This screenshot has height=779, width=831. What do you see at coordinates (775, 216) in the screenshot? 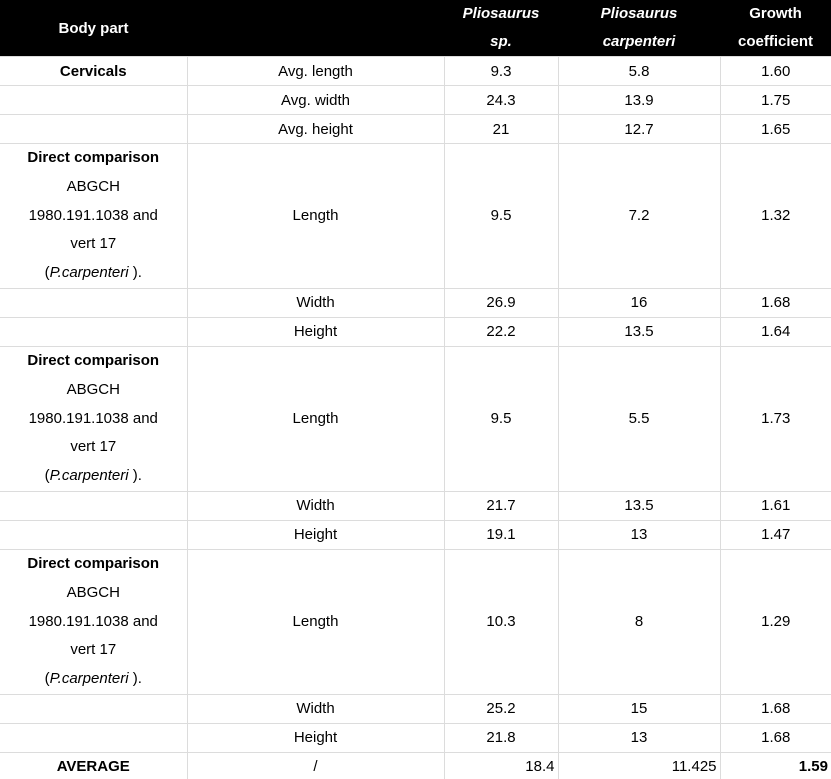
I see `cell-growth-value: 1.32` at bounding box center [775, 216].